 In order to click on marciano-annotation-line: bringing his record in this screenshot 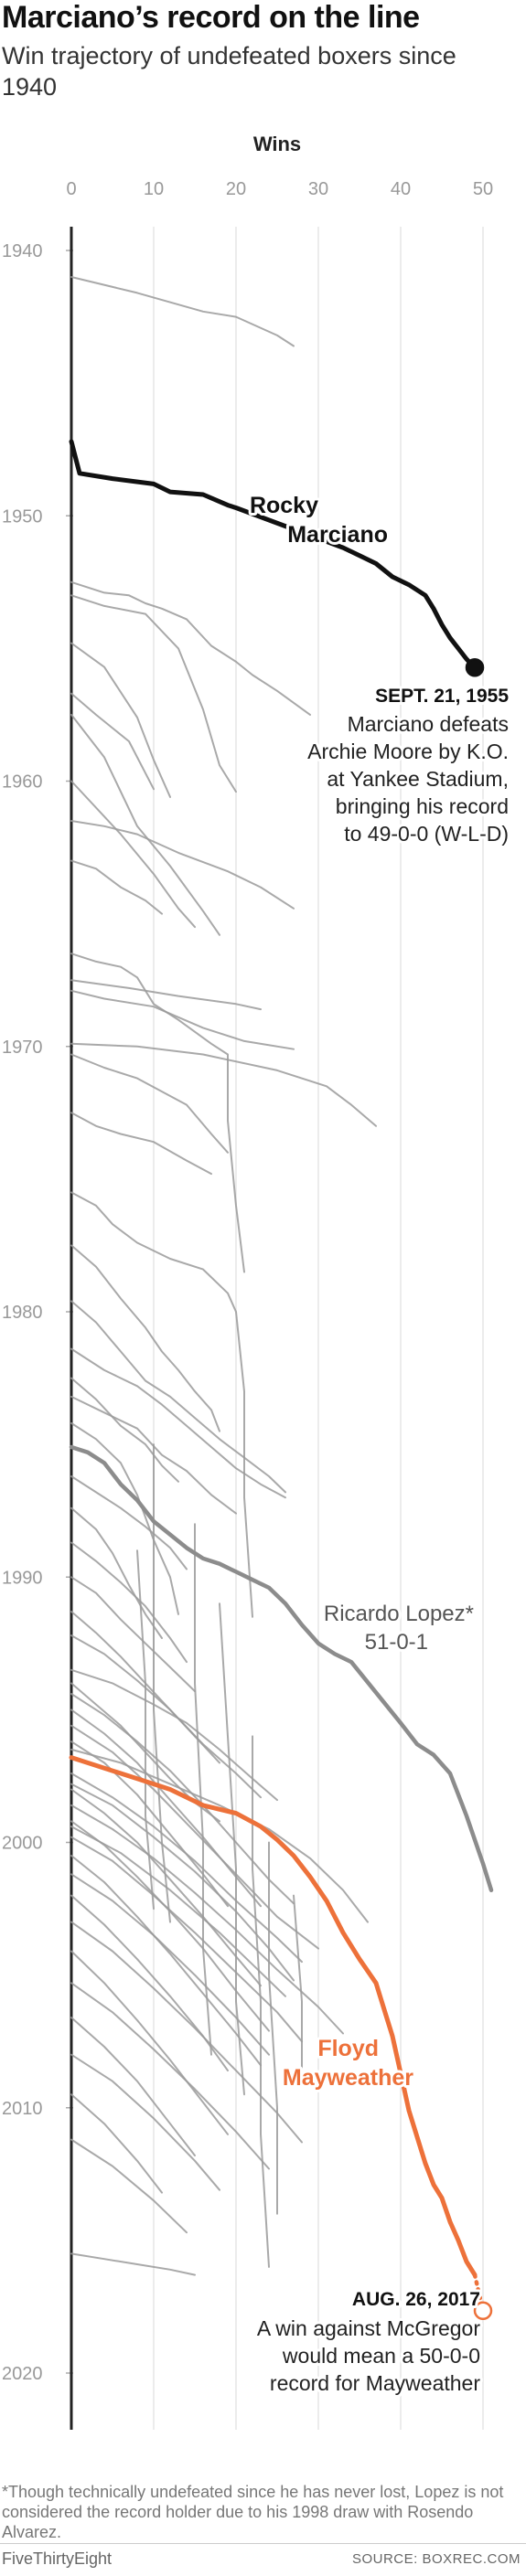, I will do `click(422, 806)`.